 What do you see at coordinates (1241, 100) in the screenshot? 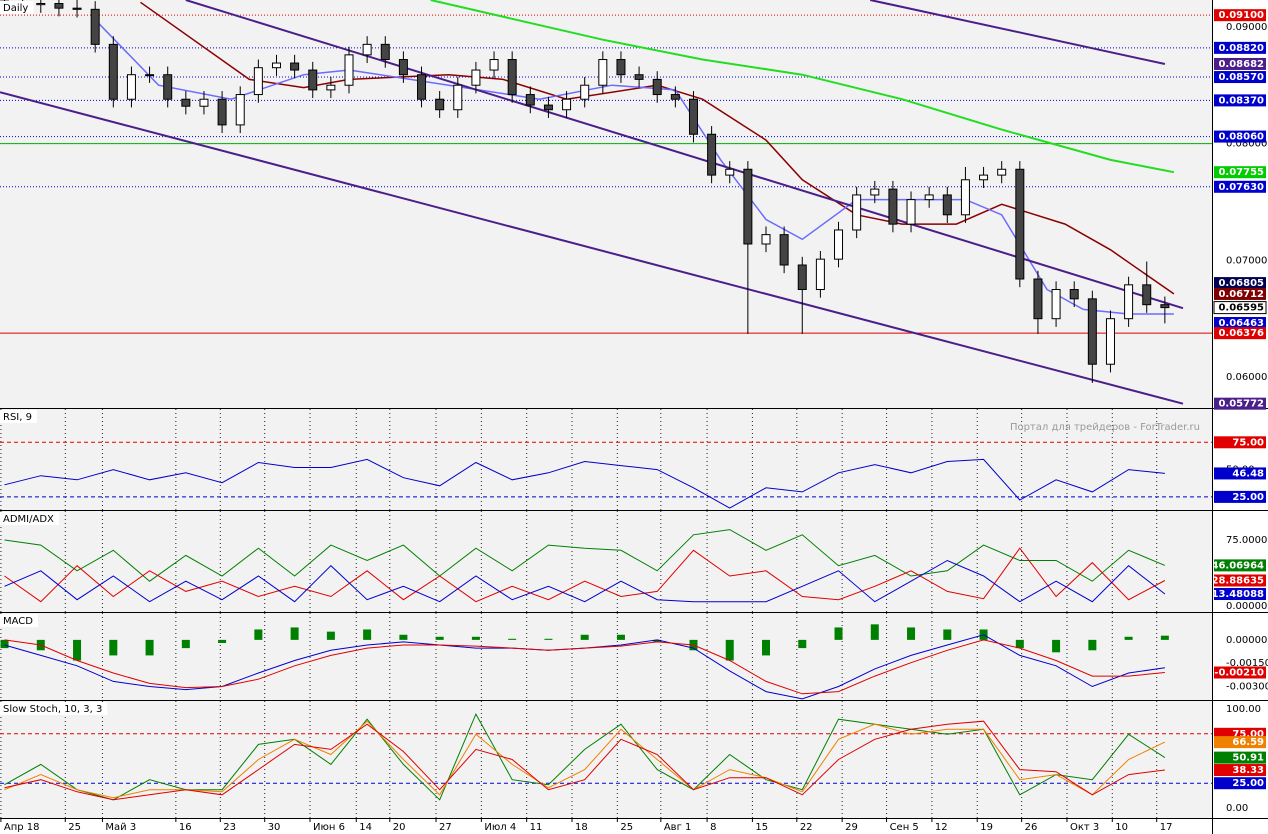
I see `price-marker-label: 0.08370` at bounding box center [1241, 100].